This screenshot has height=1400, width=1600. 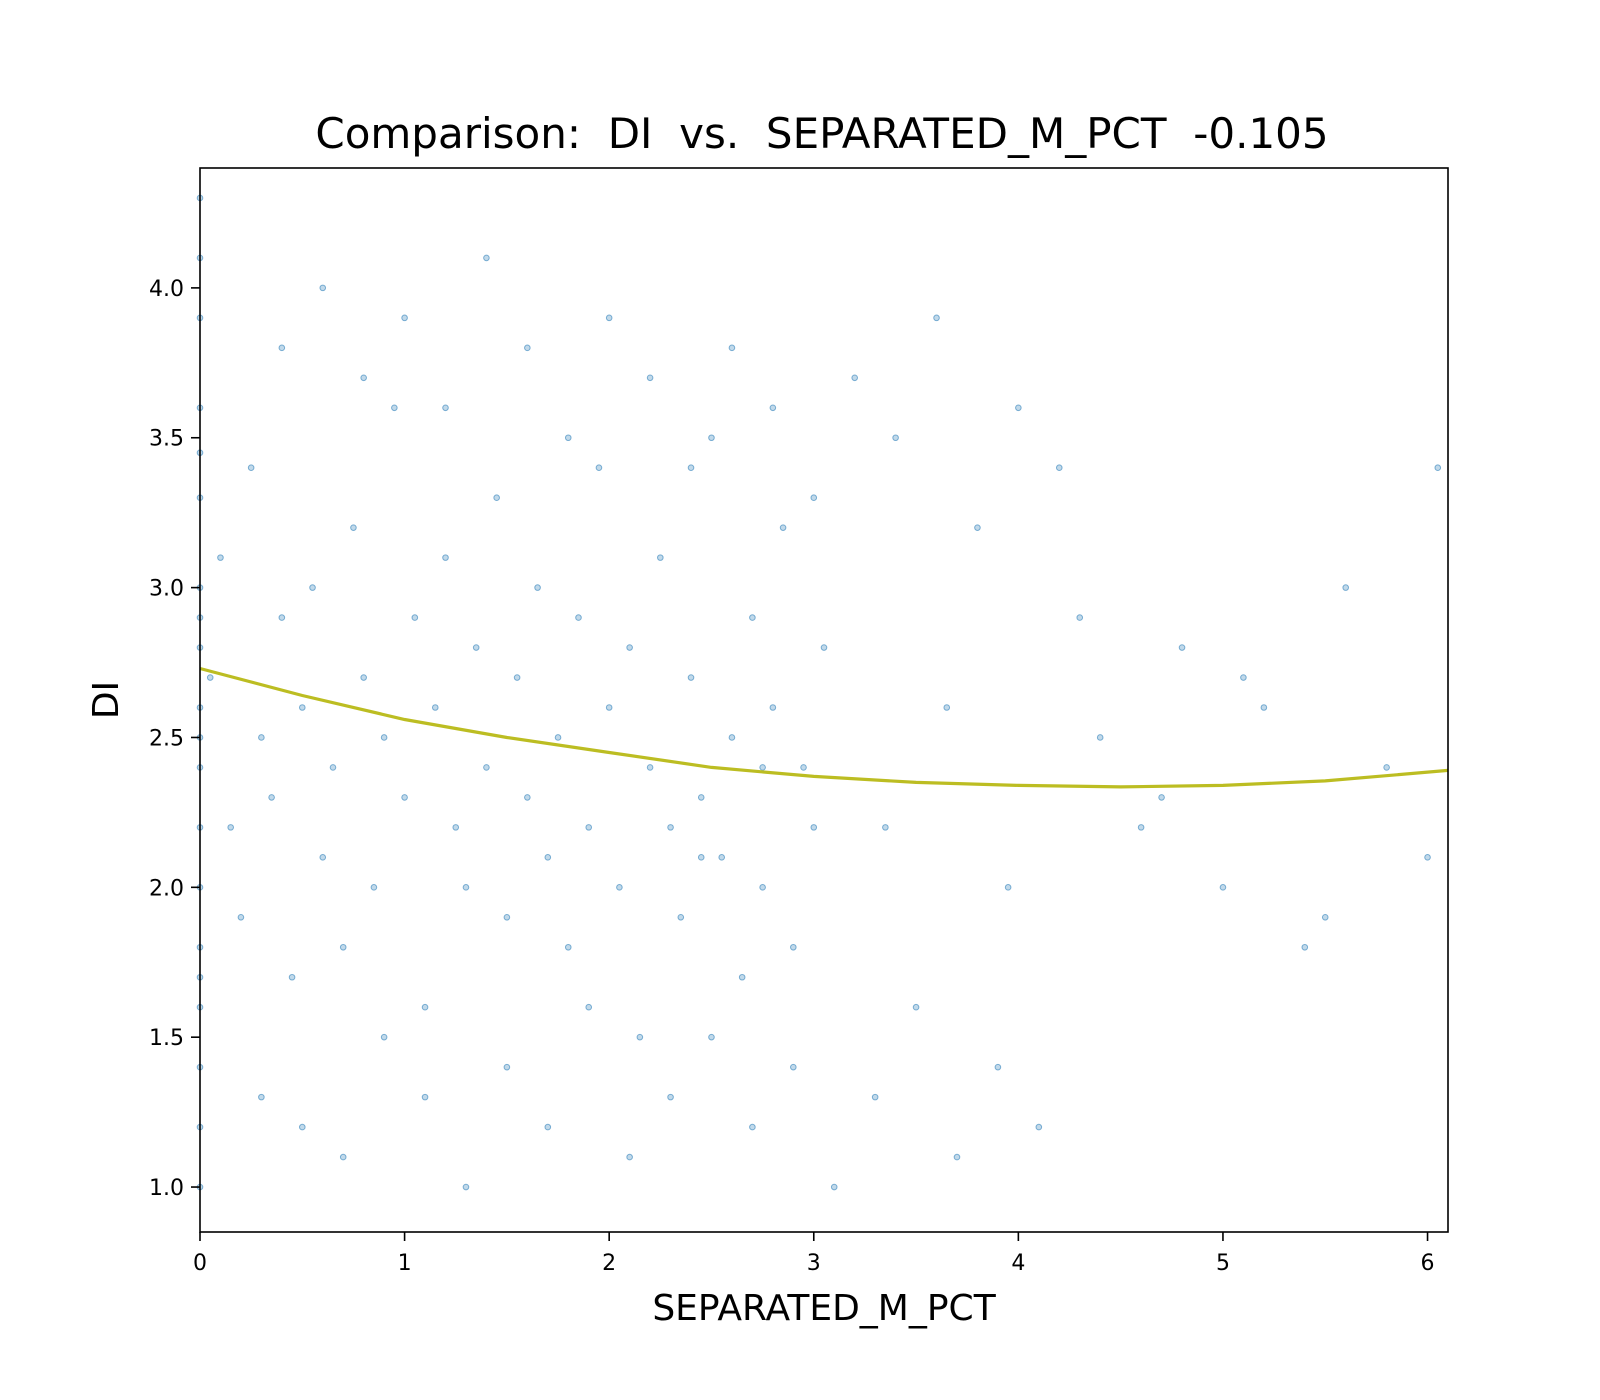 I want to click on x-tick-label: 2, so click(x=609, y=1263).